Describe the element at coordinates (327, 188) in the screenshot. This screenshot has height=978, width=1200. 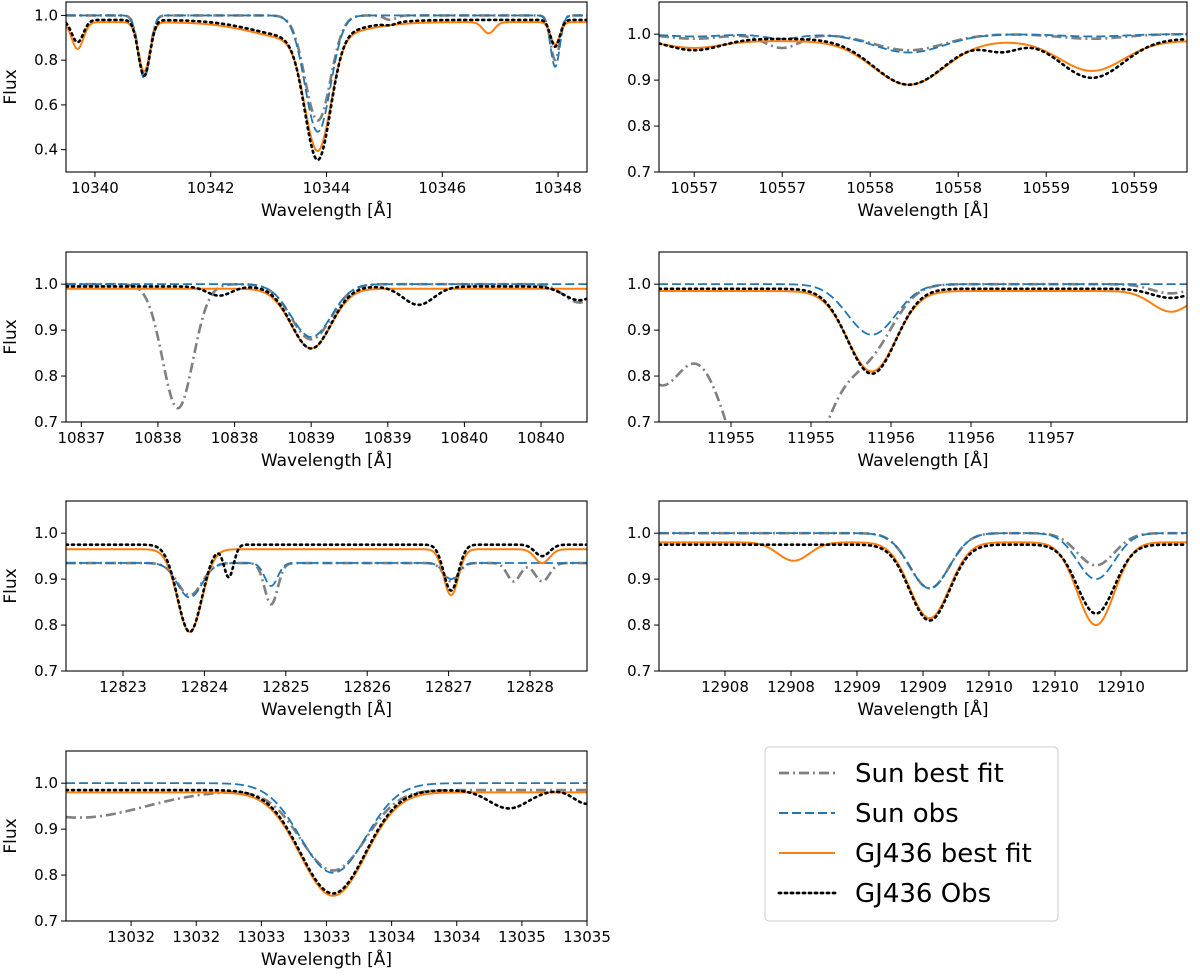
I see `x-tick-label: 10344` at that location.